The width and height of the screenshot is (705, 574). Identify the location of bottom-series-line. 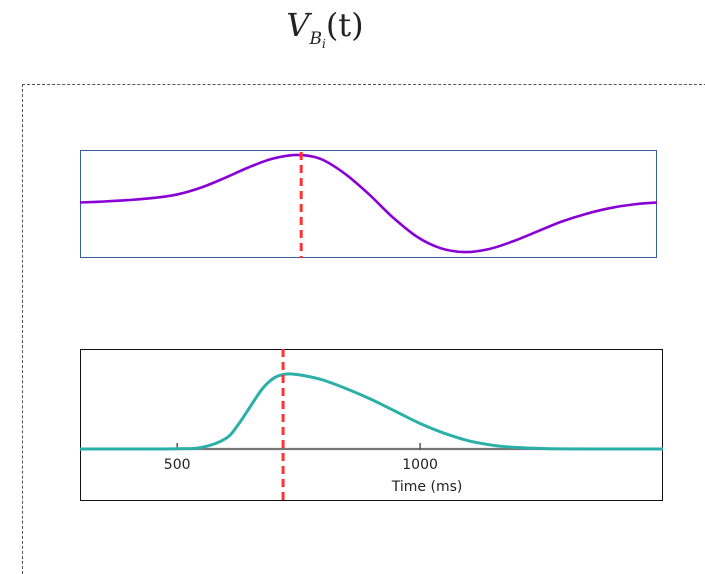
(371, 411).